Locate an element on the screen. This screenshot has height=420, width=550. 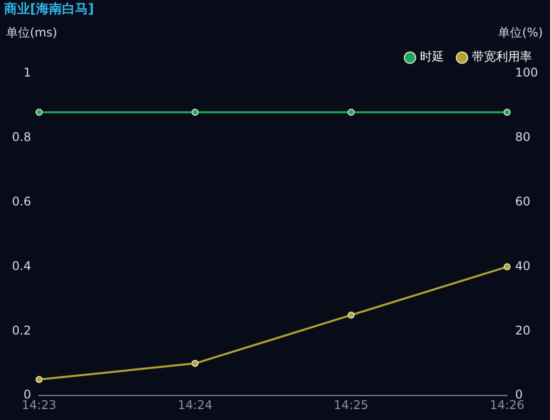
x-tick-label: 14:24 is located at coordinates (195, 405).